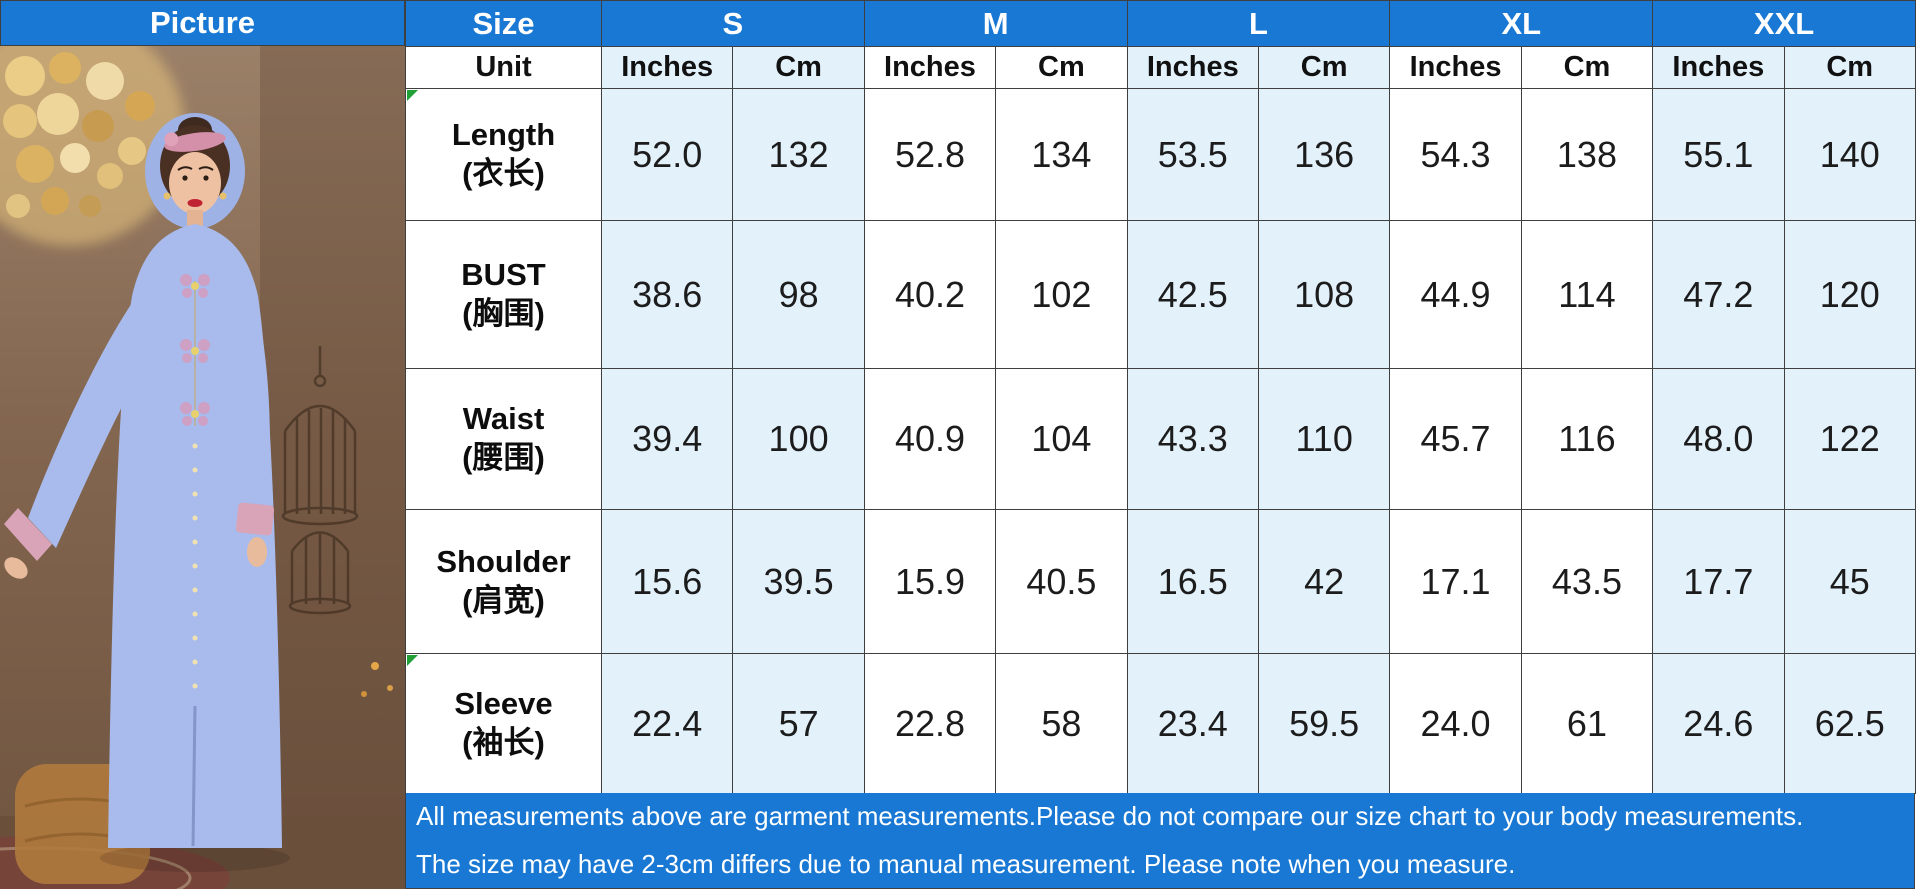  I want to click on measurement-cell: 52.8, so click(930, 154).